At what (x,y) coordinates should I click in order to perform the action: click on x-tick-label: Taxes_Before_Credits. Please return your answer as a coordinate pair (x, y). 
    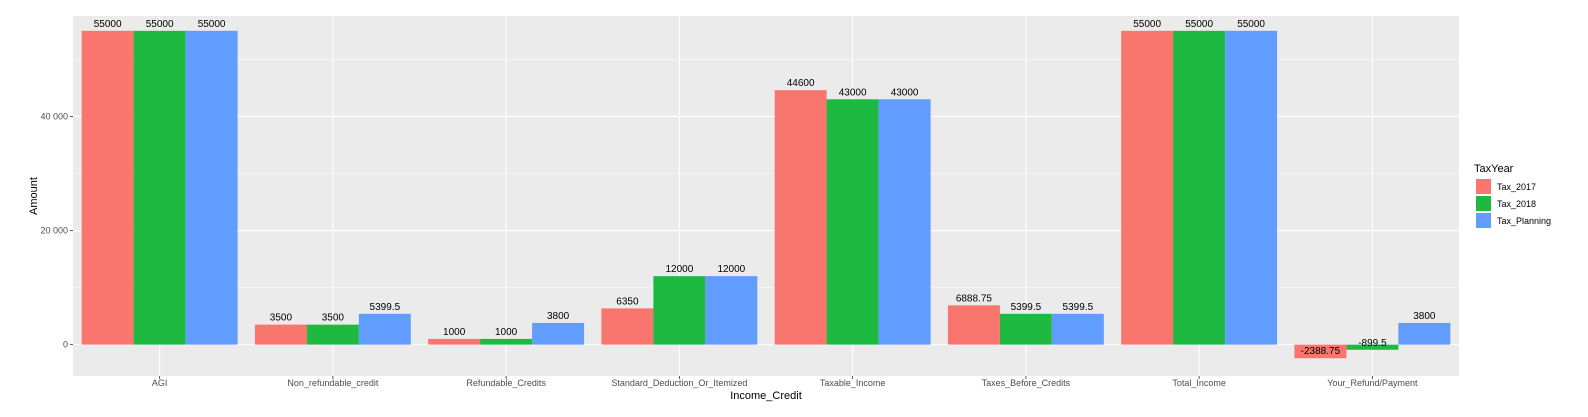
    Looking at the image, I should click on (1026, 383).